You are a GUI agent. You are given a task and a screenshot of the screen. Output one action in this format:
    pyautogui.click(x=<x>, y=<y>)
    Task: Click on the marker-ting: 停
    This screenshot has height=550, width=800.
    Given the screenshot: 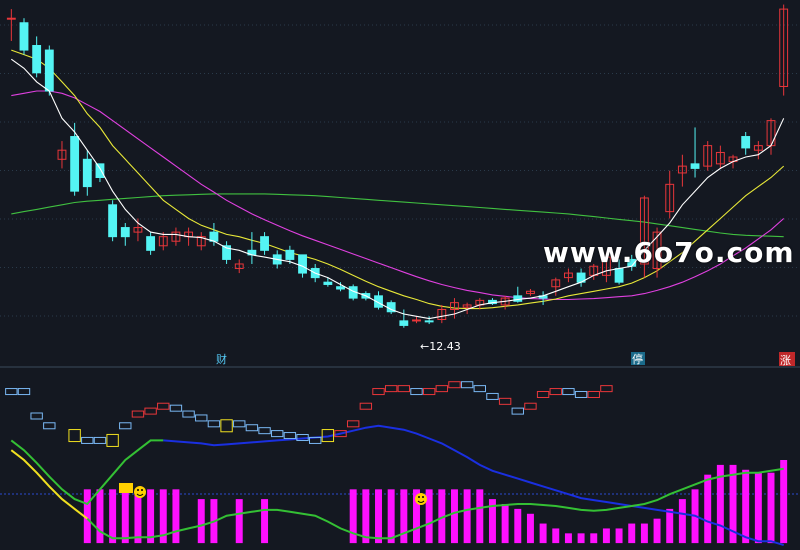 What is the action you would take?
    pyautogui.click(x=638, y=359)
    